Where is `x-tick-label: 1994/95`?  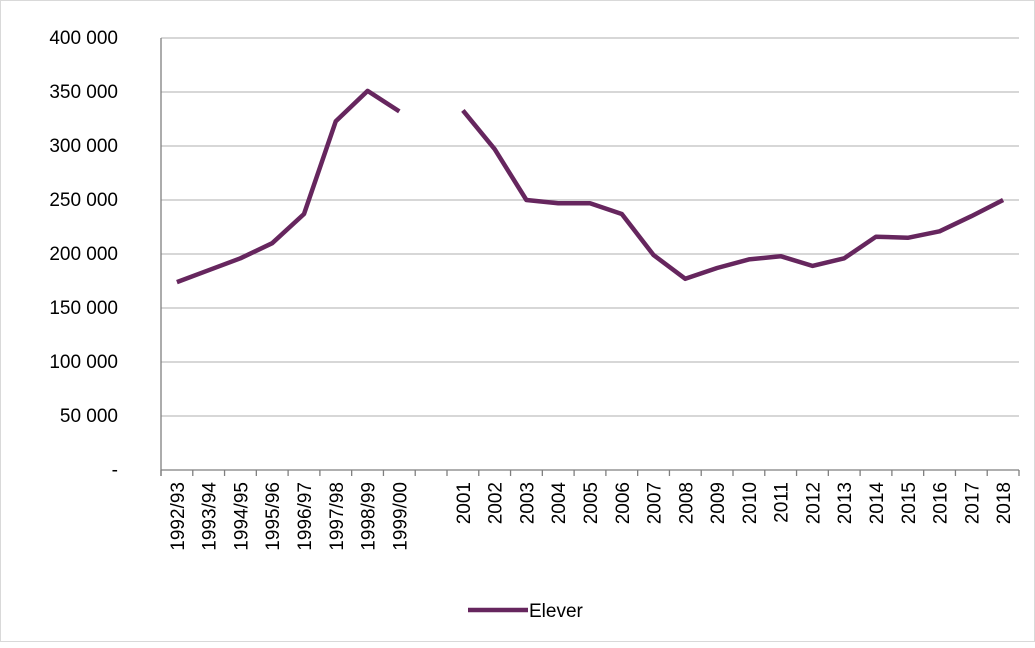 x-tick-label: 1994/95 is located at coordinates (241, 516).